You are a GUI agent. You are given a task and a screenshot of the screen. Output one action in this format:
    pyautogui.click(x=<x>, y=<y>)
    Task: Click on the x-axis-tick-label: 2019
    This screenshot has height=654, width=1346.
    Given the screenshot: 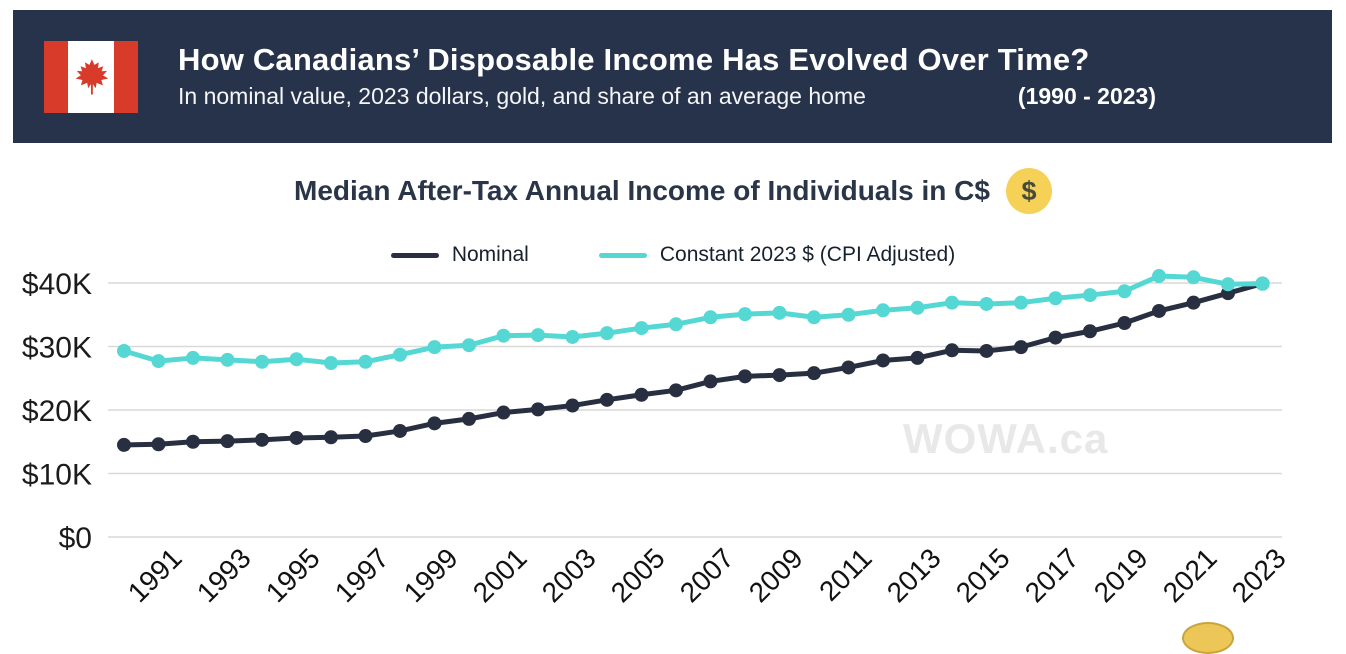 What is the action you would take?
    pyautogui.click(x=1121, y=575)
    